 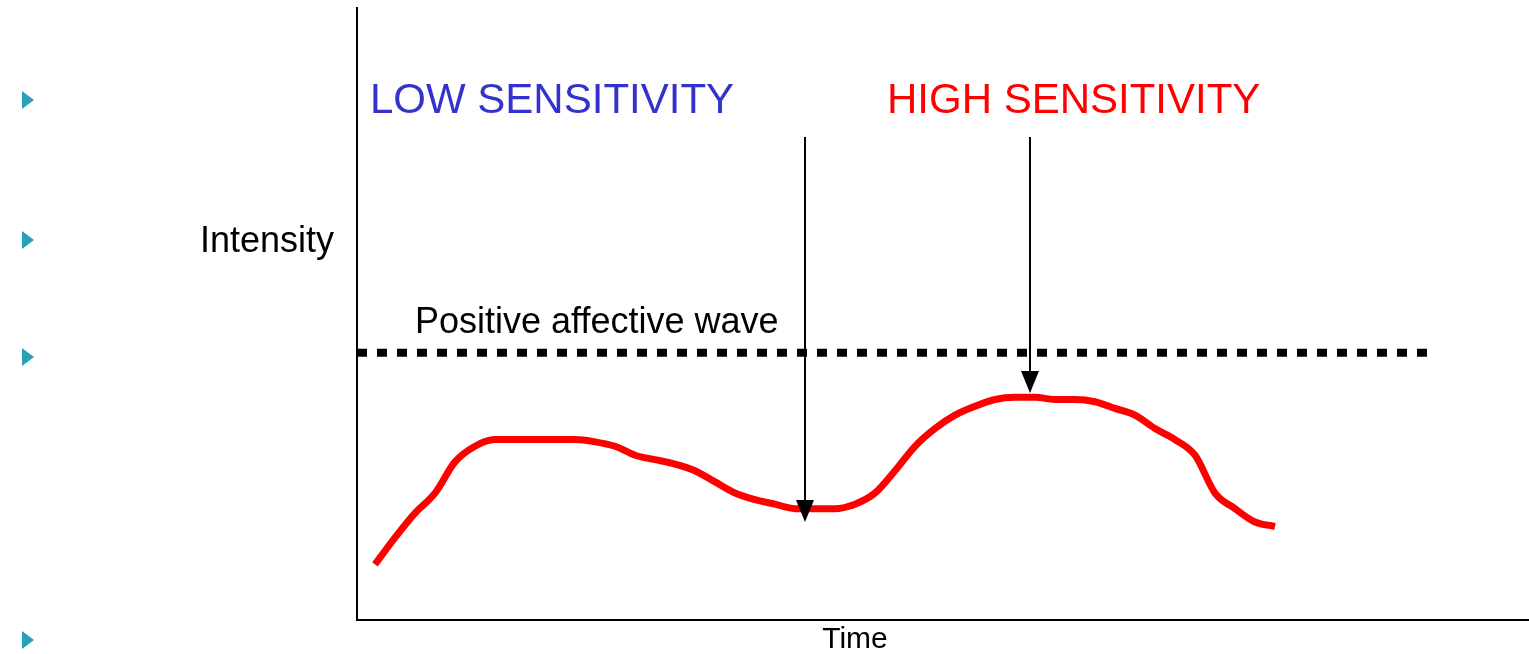 What do you see at coordinates (267, 239) in the screenshot?
I see `y-axis-title: Intensity` at bounding box center [267, 239].